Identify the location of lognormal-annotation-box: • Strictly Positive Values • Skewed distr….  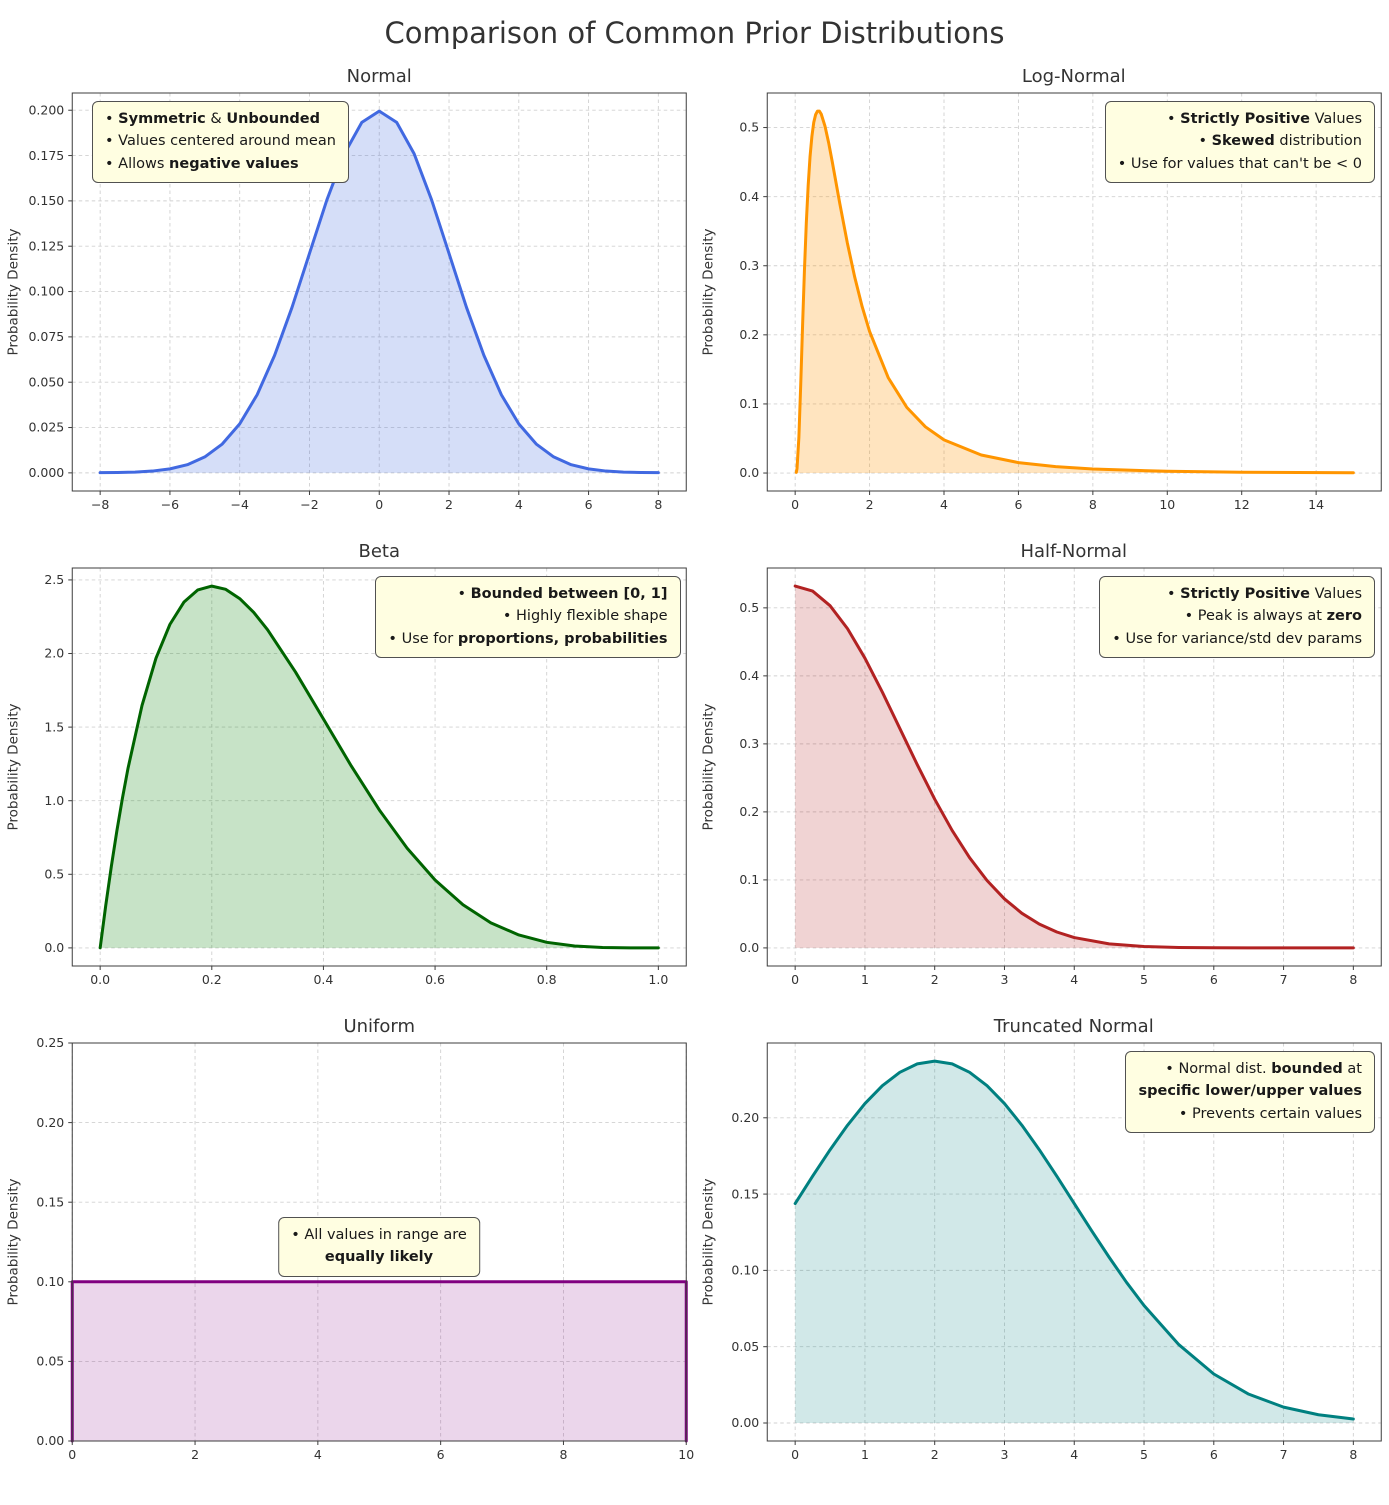
(1239, 142).